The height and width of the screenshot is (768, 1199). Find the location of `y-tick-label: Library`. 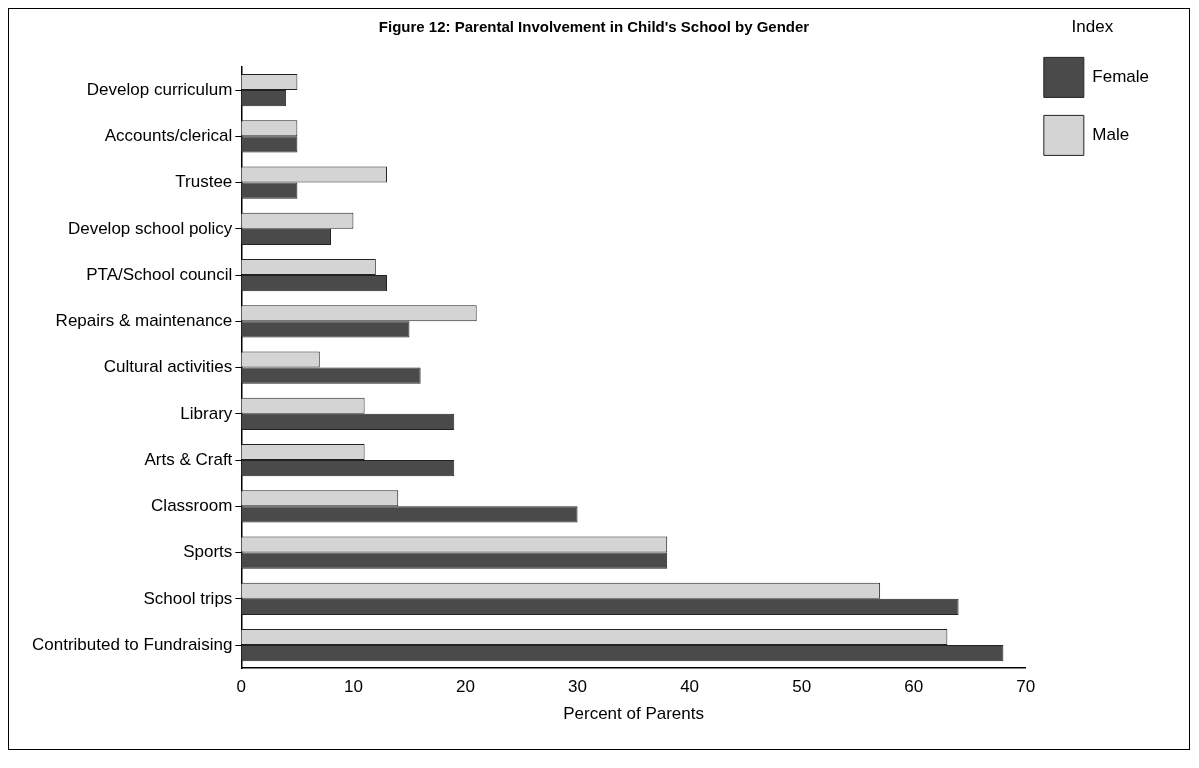

y-tick-label: Library is located at coordinates (206, 413).